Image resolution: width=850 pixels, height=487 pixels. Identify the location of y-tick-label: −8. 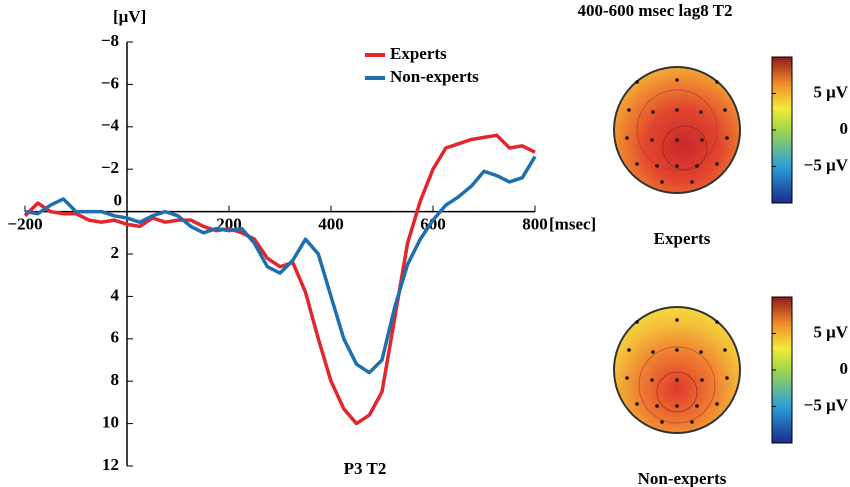
(110, 40).